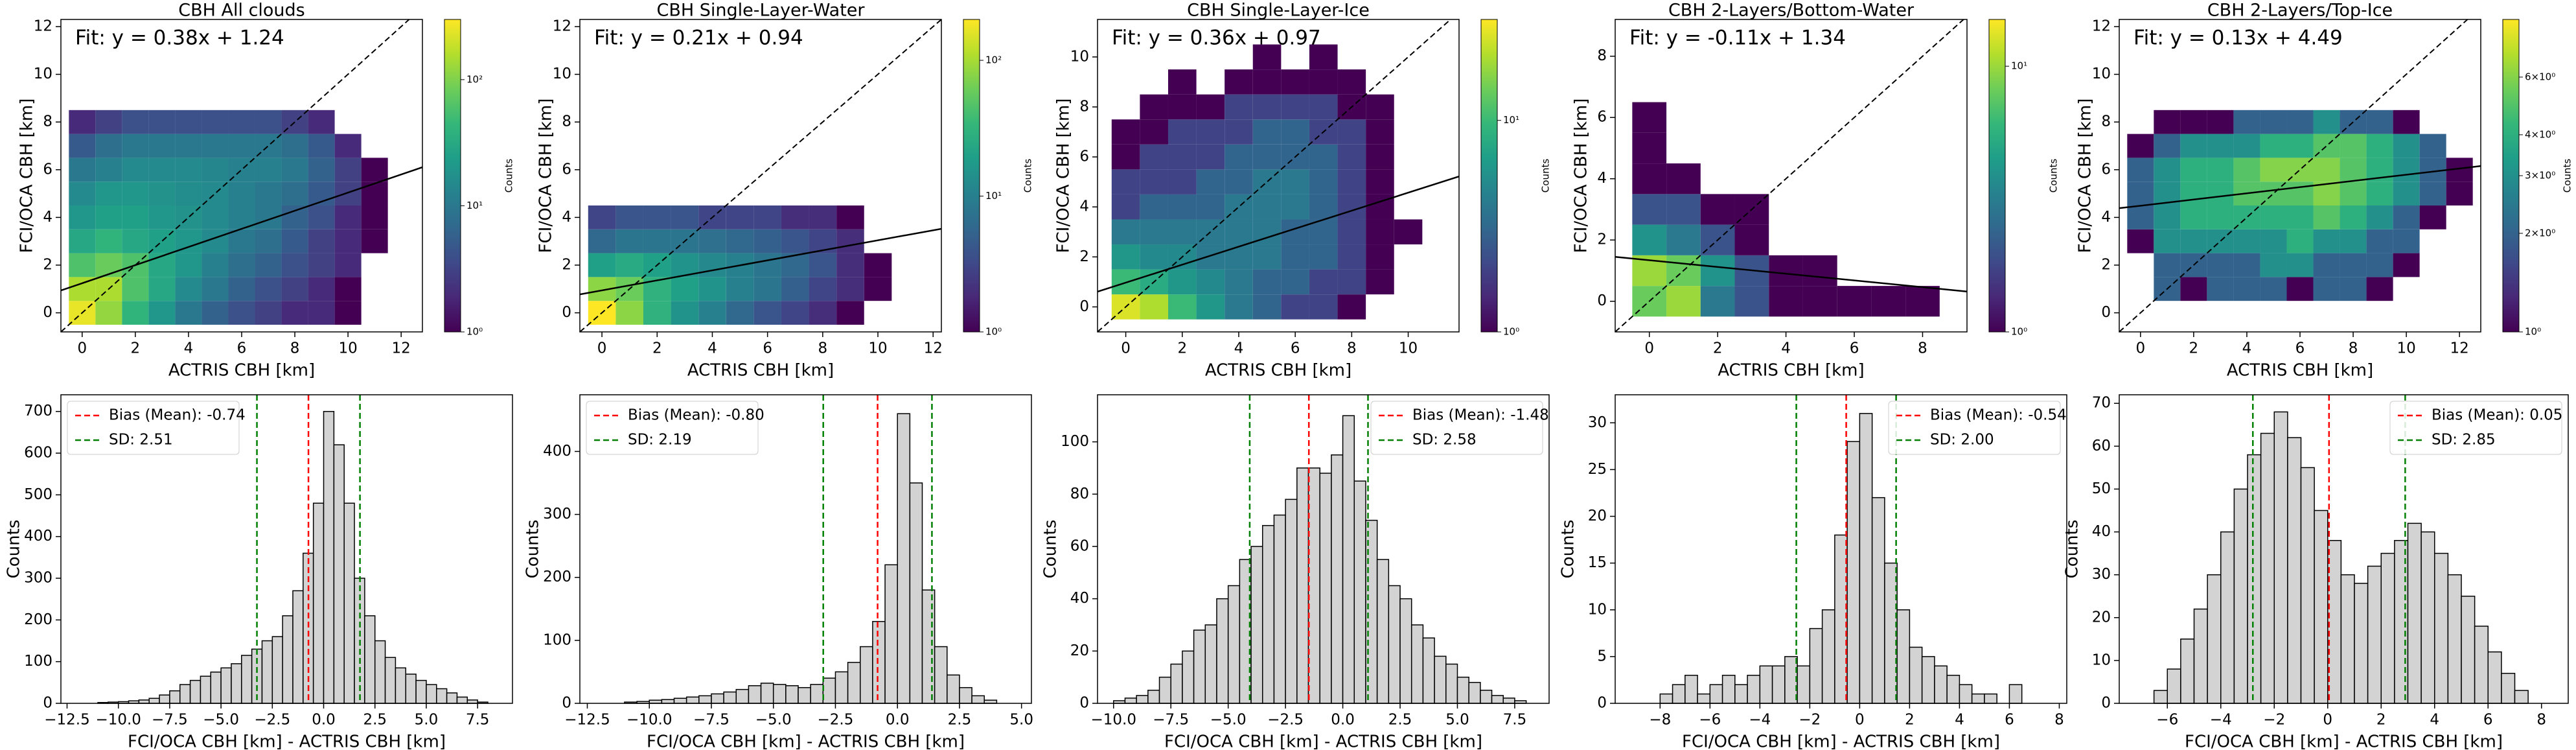 This screenshot has height=750, width=2576. Describe the element at coordinates (2406, 348) in the screenshot. I see `x-tick-label: 10` at that location.